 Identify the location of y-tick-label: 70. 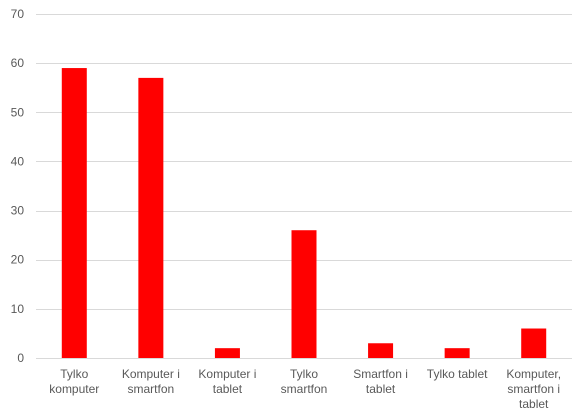
(18, 14).